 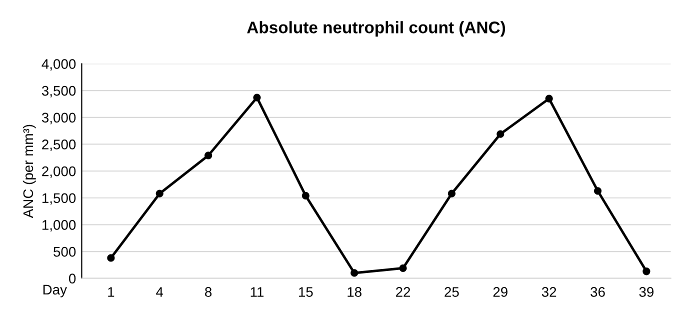 What do you see at coordinates (597, 292) in the screenshot?
I see `x-tick-label: 36` at bounding box center [597, 292].